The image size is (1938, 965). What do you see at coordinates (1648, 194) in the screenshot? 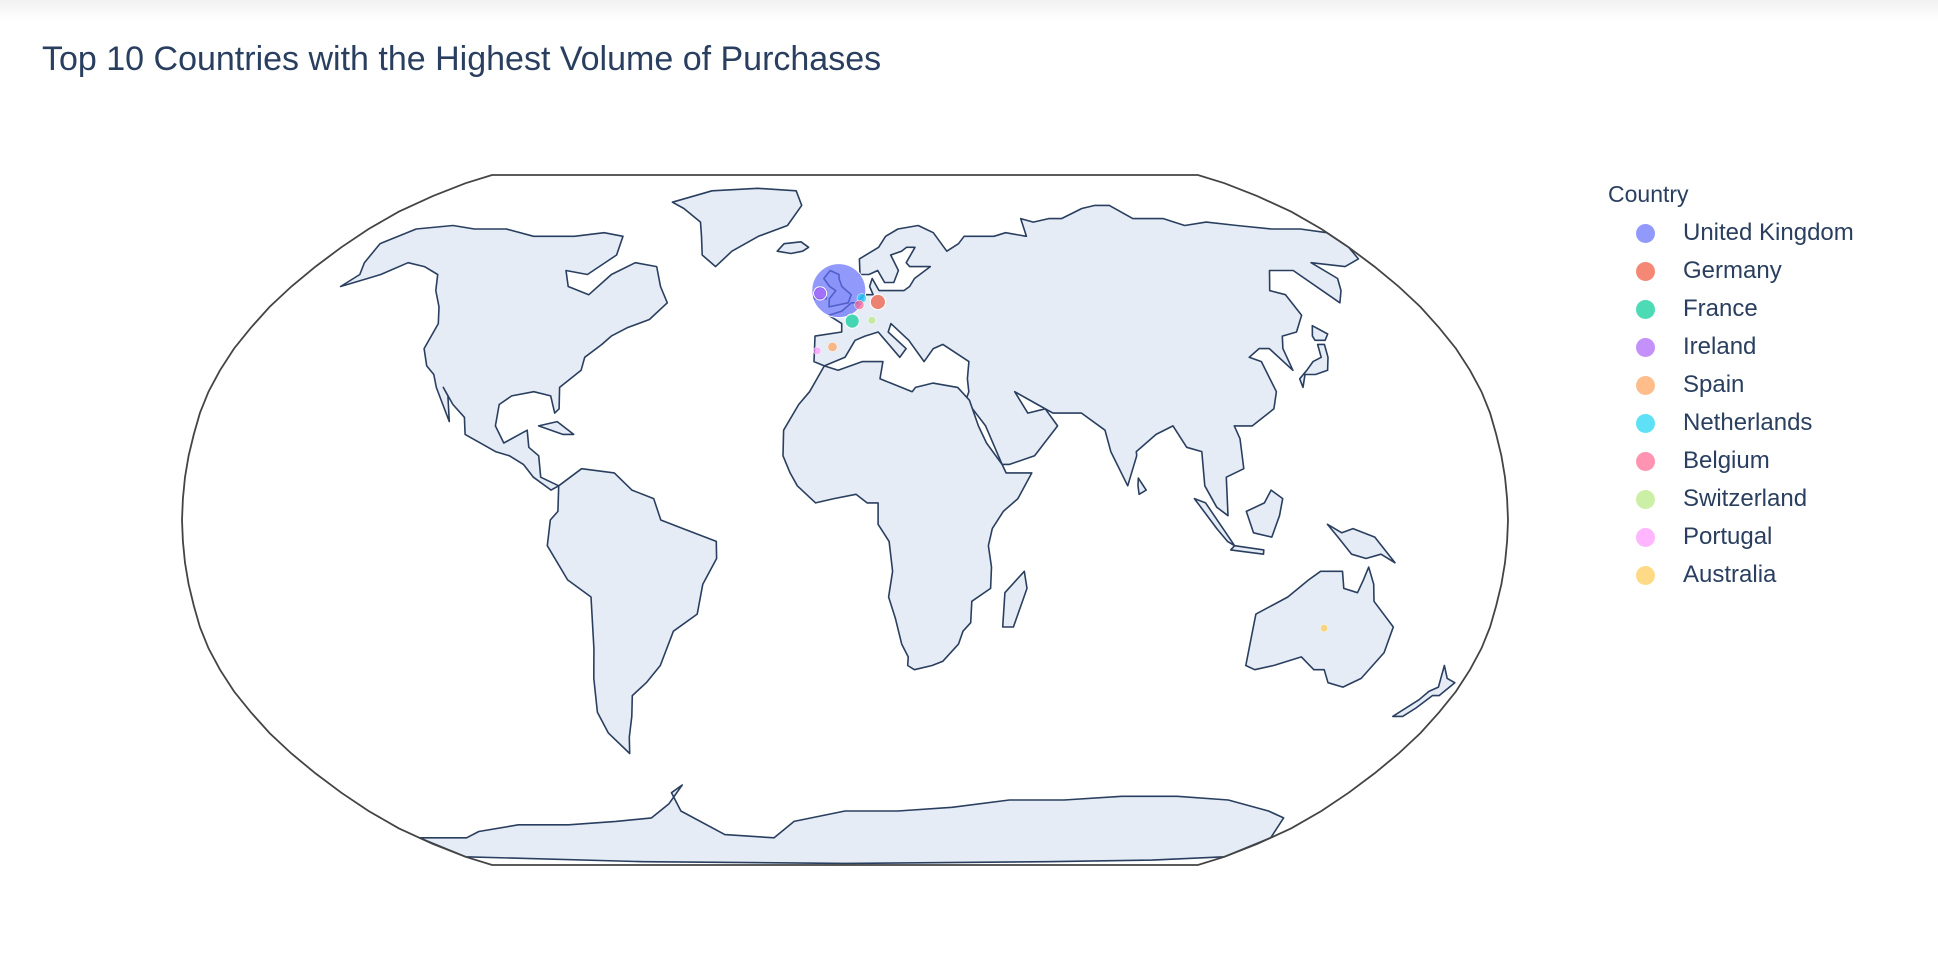
I see `legend-title: Country` at bounding box center [1648, 194].